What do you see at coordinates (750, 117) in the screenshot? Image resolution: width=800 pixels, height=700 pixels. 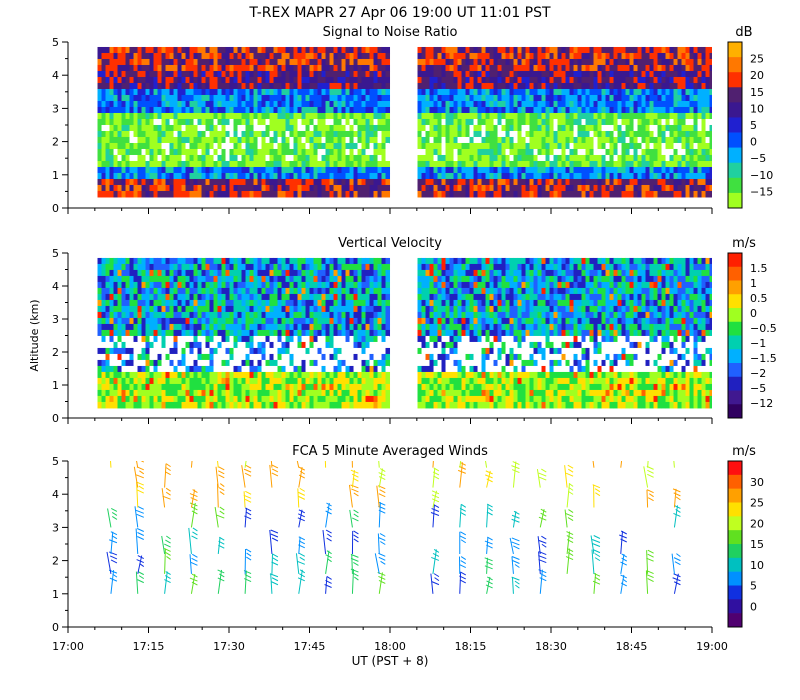 I see `colorbar-0: dB 25 20 15 10 5 0 −5 −10 −15` at bounding box center [750, 117].